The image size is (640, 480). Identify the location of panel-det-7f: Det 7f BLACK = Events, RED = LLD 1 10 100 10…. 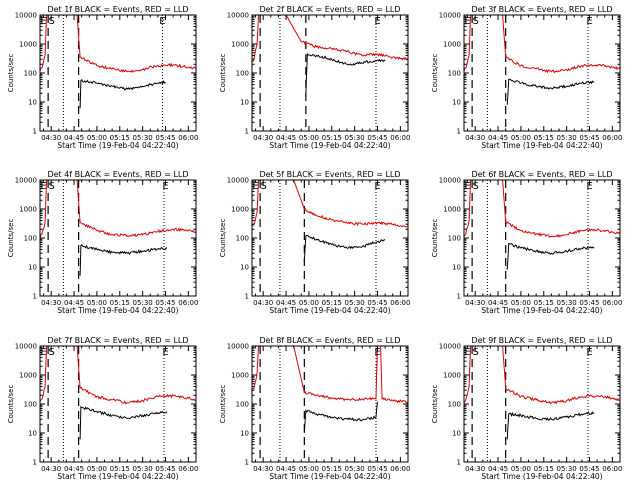
(102, 408).